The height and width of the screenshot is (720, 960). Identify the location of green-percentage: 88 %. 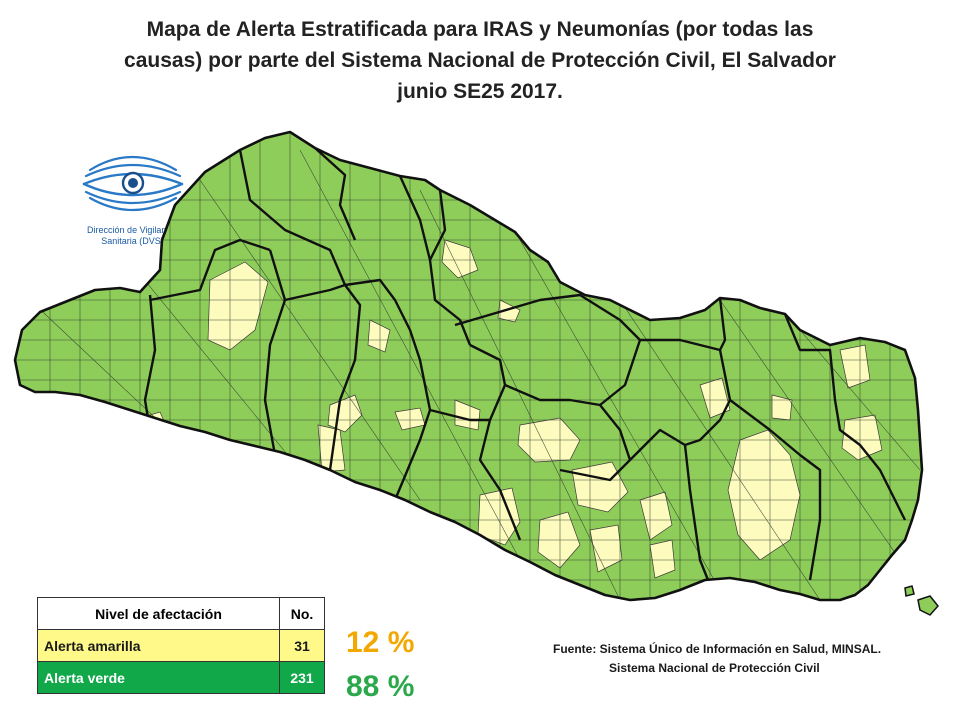
(380, 686).